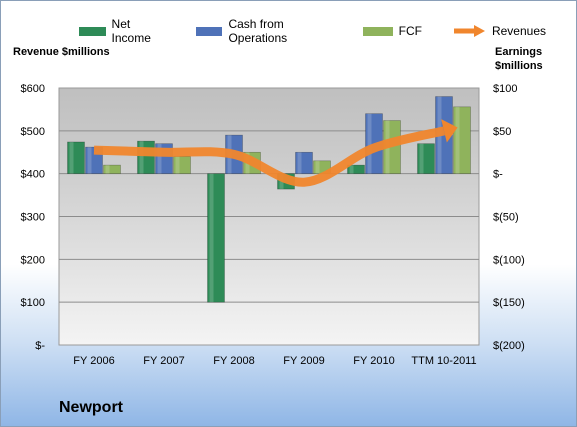 This screenshot has height=427, width=577. What do you see at coordinates (505, 89) in the screenshot?
I see `right-tick-label: $100` at bounding box center [505, 89].